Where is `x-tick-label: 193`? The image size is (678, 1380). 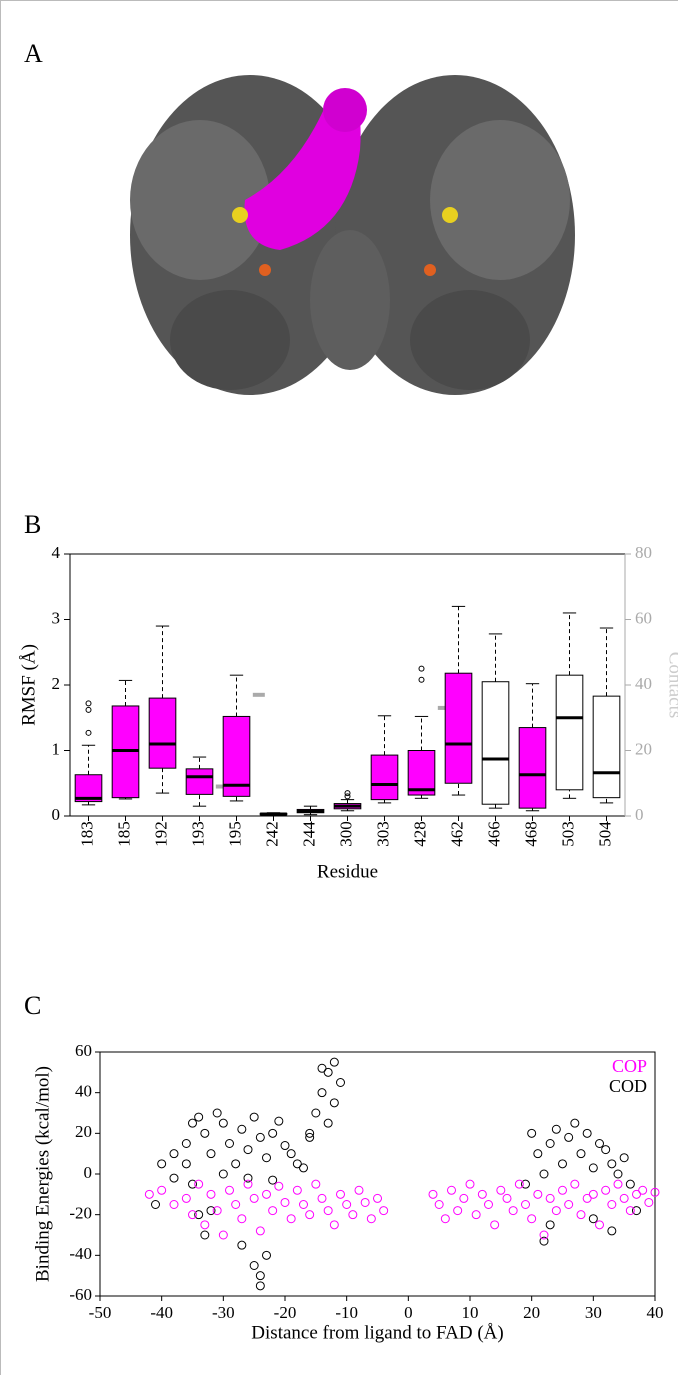
x-tick-label: 193 is located at coordinates (197, 834).